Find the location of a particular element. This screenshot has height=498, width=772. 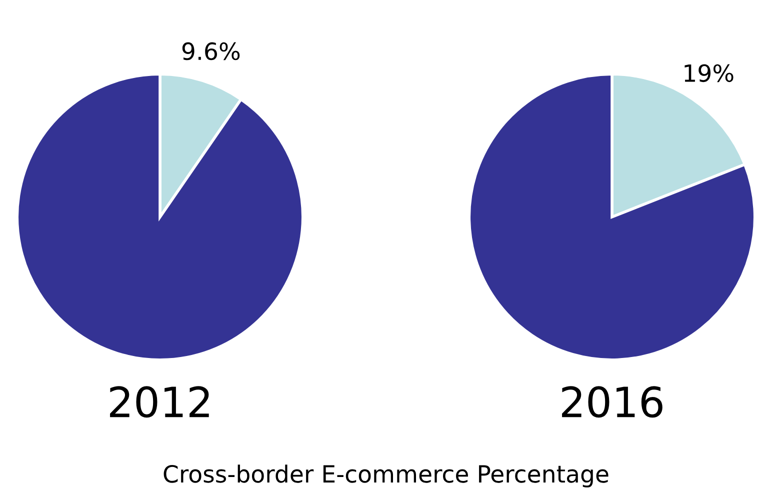

data-label: 19% is located at coordinates (709, 73).